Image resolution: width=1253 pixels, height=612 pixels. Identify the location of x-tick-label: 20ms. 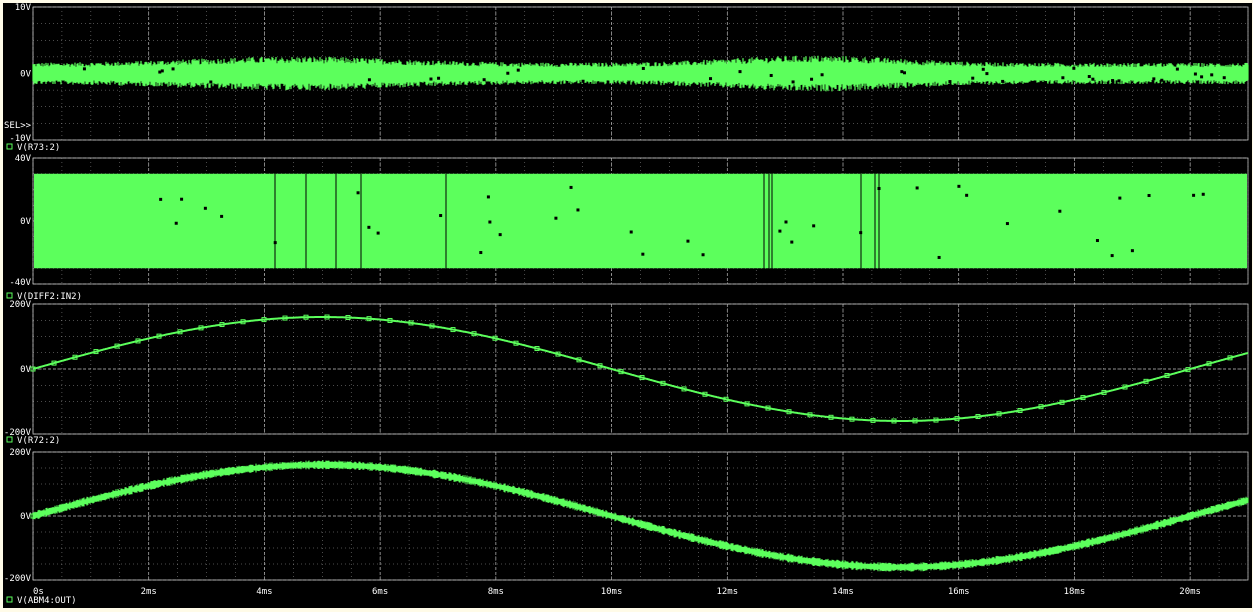
(1190, 592).